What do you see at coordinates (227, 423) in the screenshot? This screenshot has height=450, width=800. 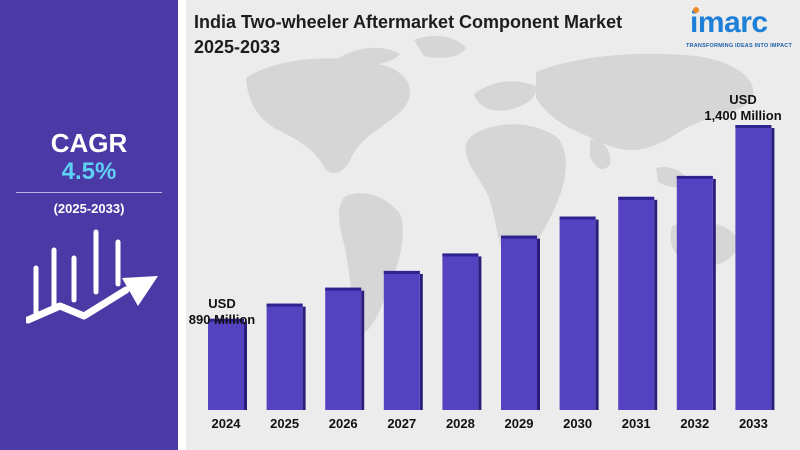 I see `x-tick-label: 2024` at bounding box center [227, 423].